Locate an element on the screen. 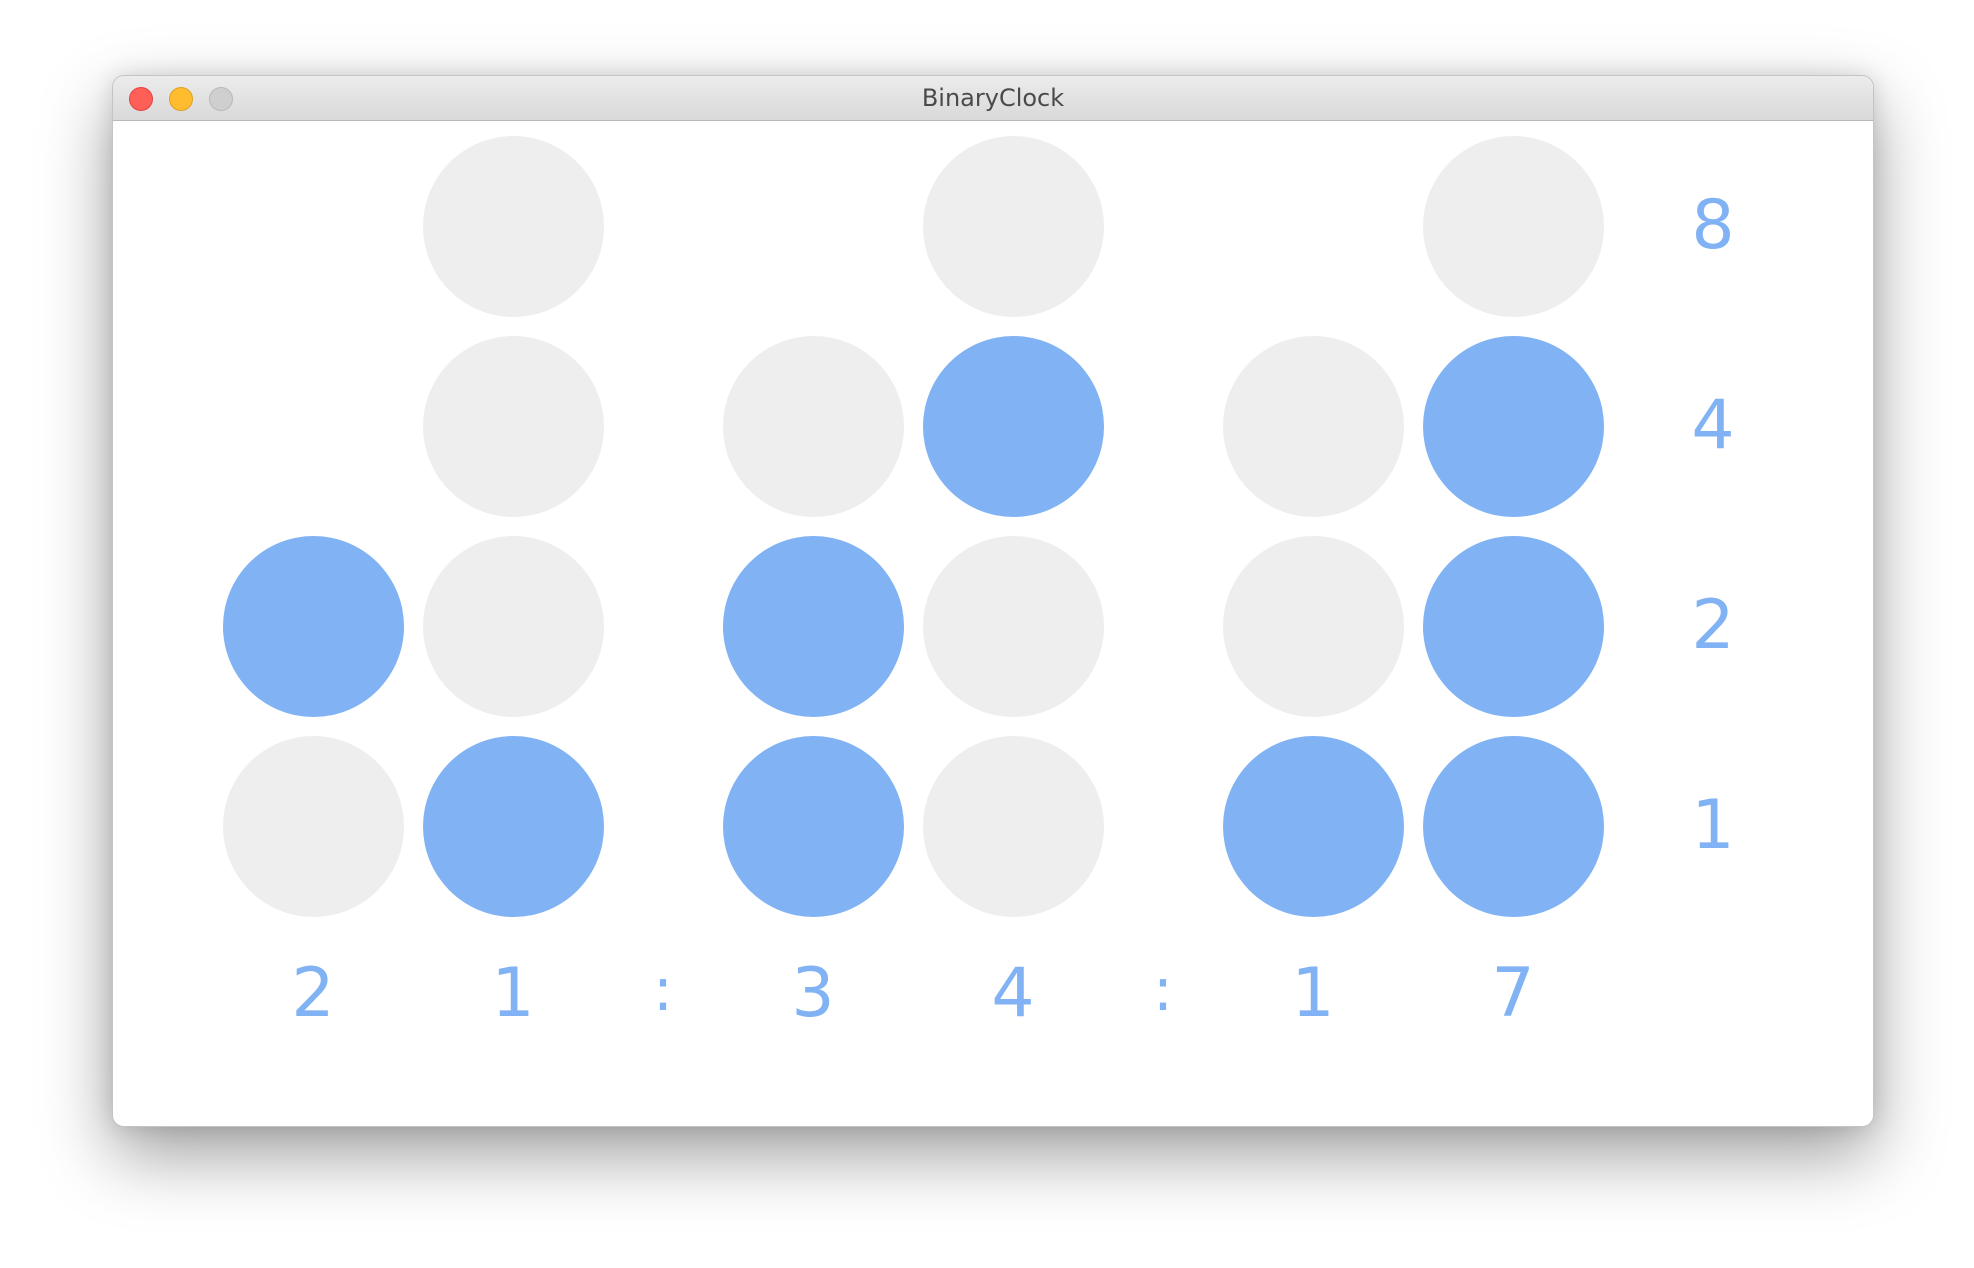  window-title: BinaryClock is located at coordinates (993, 98).